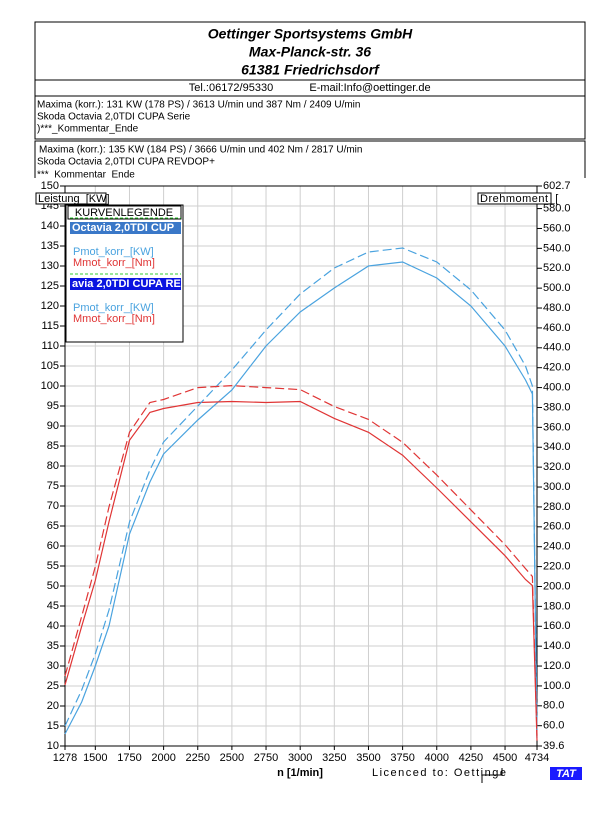 The width and height of the screenshot is (600, 834). Describe the element at coordinates (53, 706) in the screenshot. I see `y-tick-label: 20` at that location.